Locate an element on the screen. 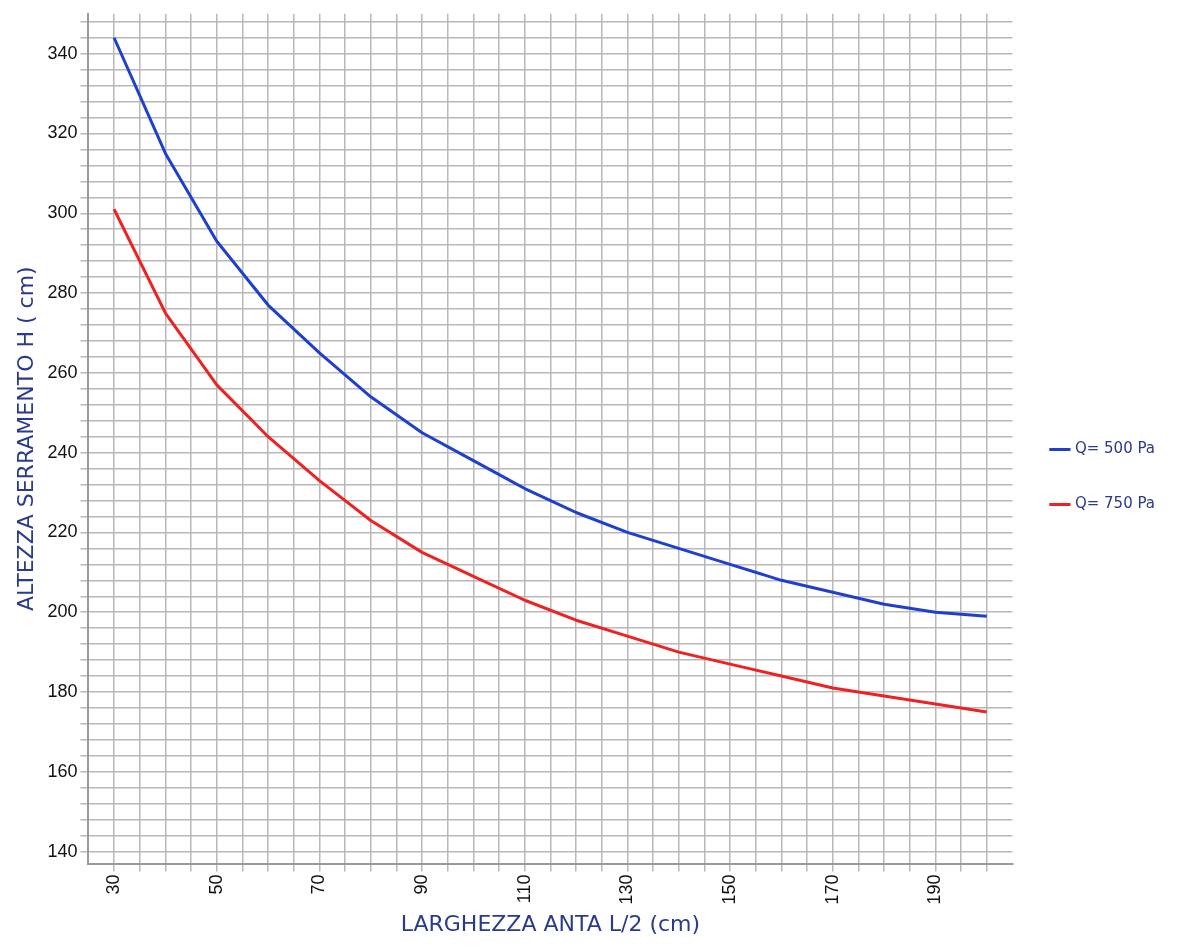 Image resolution: width=1195 pixels, height=952 pixels. y-tick-label: 180 is located at coordinates (62, 690).